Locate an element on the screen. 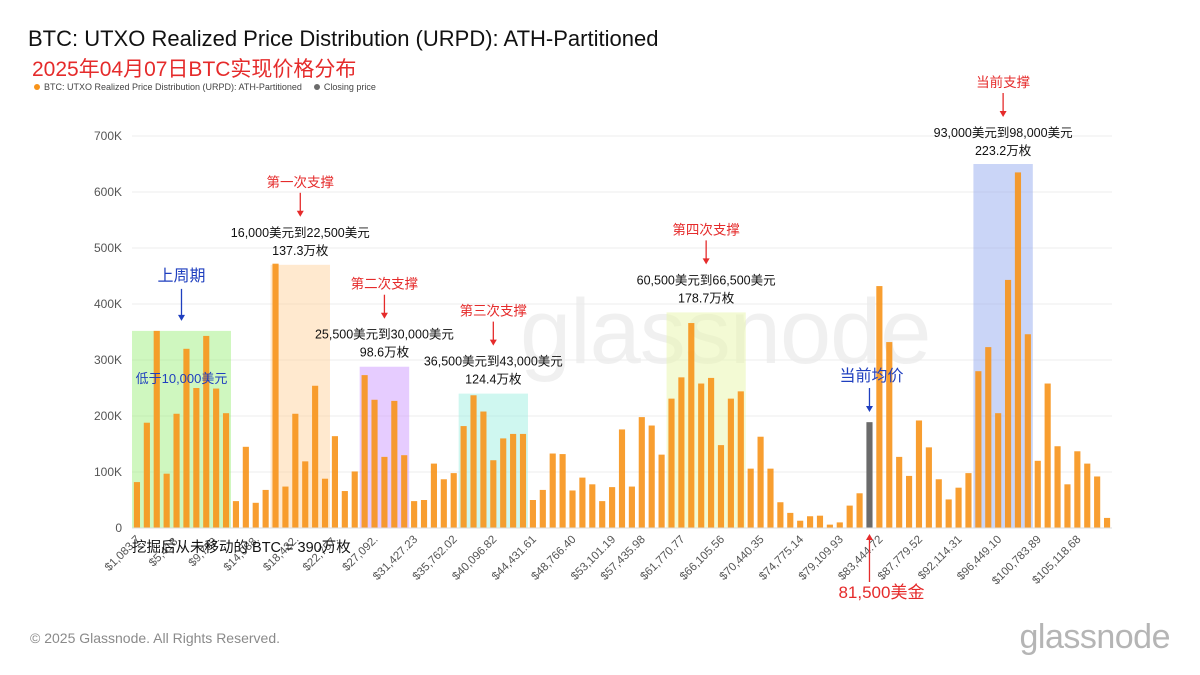 This screenshot has width=1200, height=675. legend-item-closing-price: Closing price is located at coordinates (344, 87).